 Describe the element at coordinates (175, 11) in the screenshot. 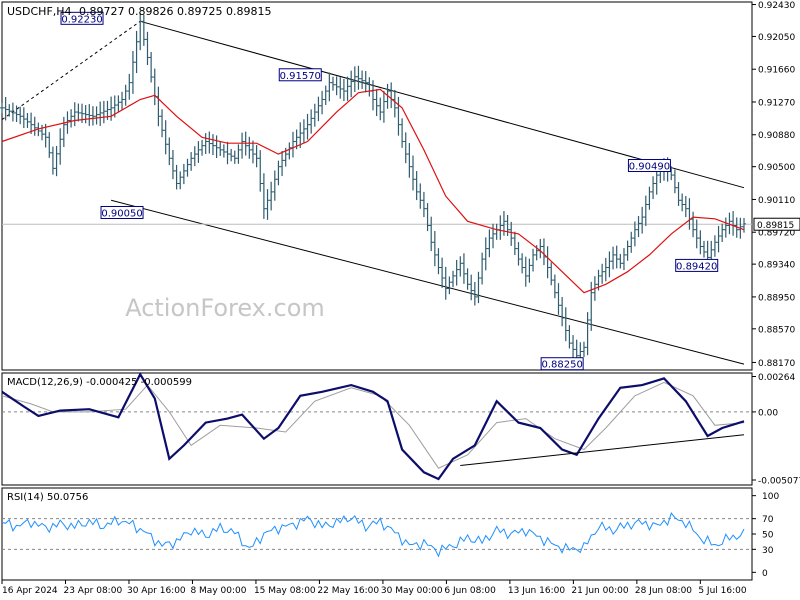

I see `ohlc-label: 0.89727 0.89826 0.89725 0.89815` at that location.